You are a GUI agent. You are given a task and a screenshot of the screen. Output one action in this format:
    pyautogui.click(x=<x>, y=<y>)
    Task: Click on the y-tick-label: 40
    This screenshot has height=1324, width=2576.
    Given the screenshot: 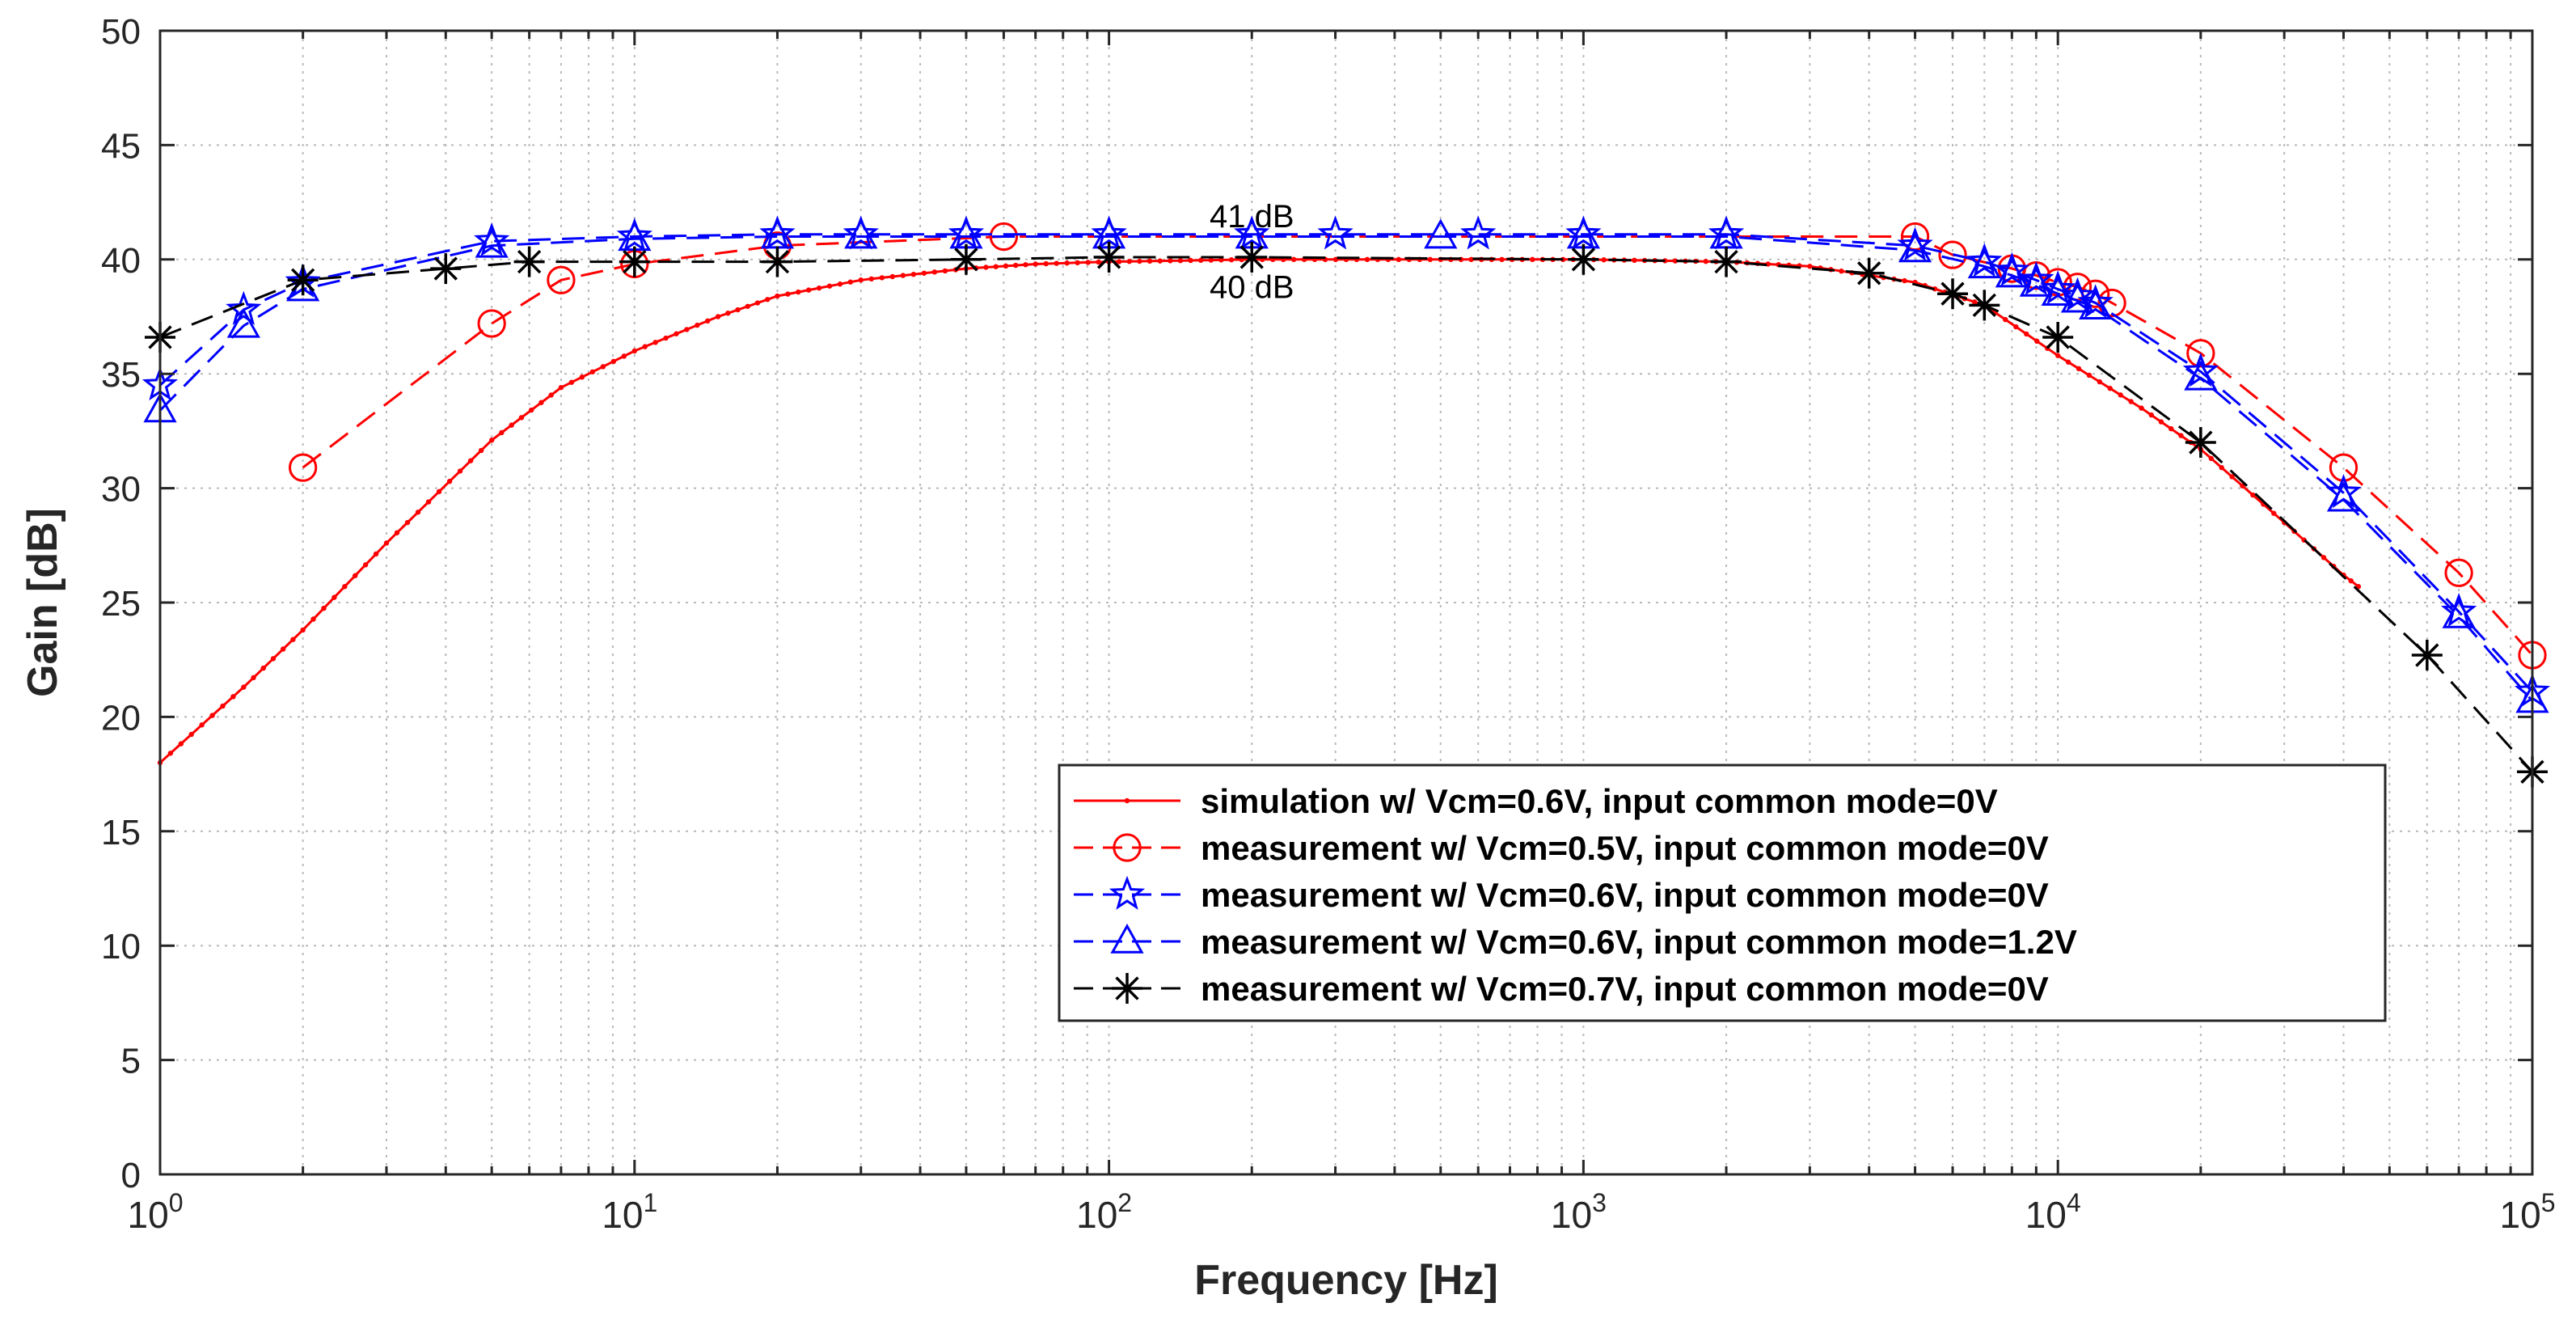 What is the action you would take?
    pyautogui.click(x=121, y=261)
    